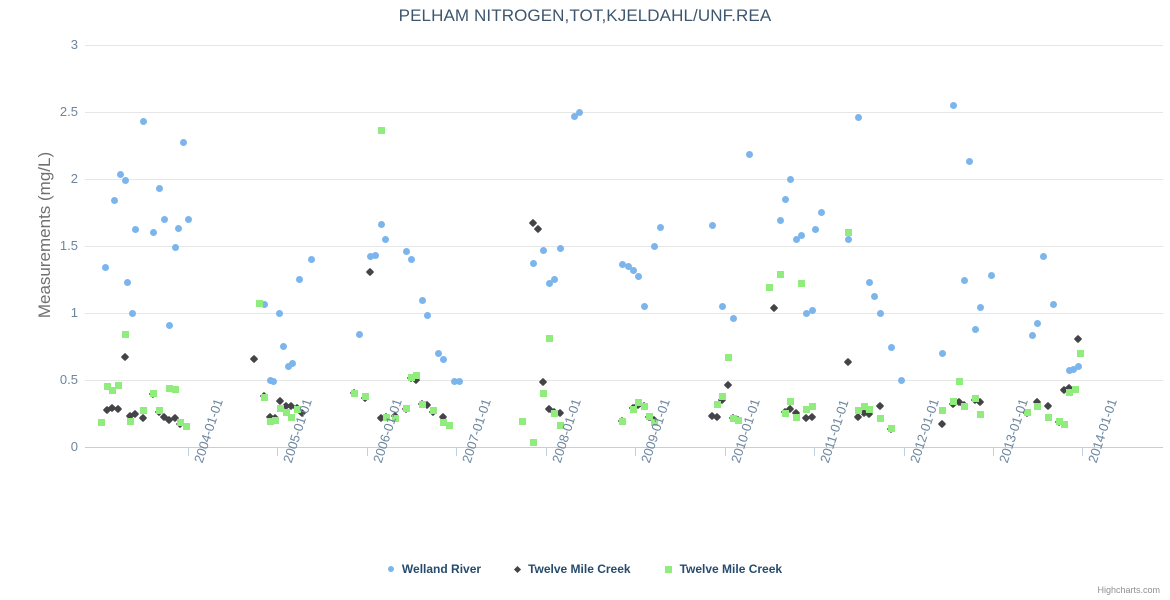 This screenshot has width=1170, height=600. What do you see at coordinates (572, 569) in the screenshot?
I see `legend-item-2: Twelve Mile Creek` at bounding box center [572, 569].